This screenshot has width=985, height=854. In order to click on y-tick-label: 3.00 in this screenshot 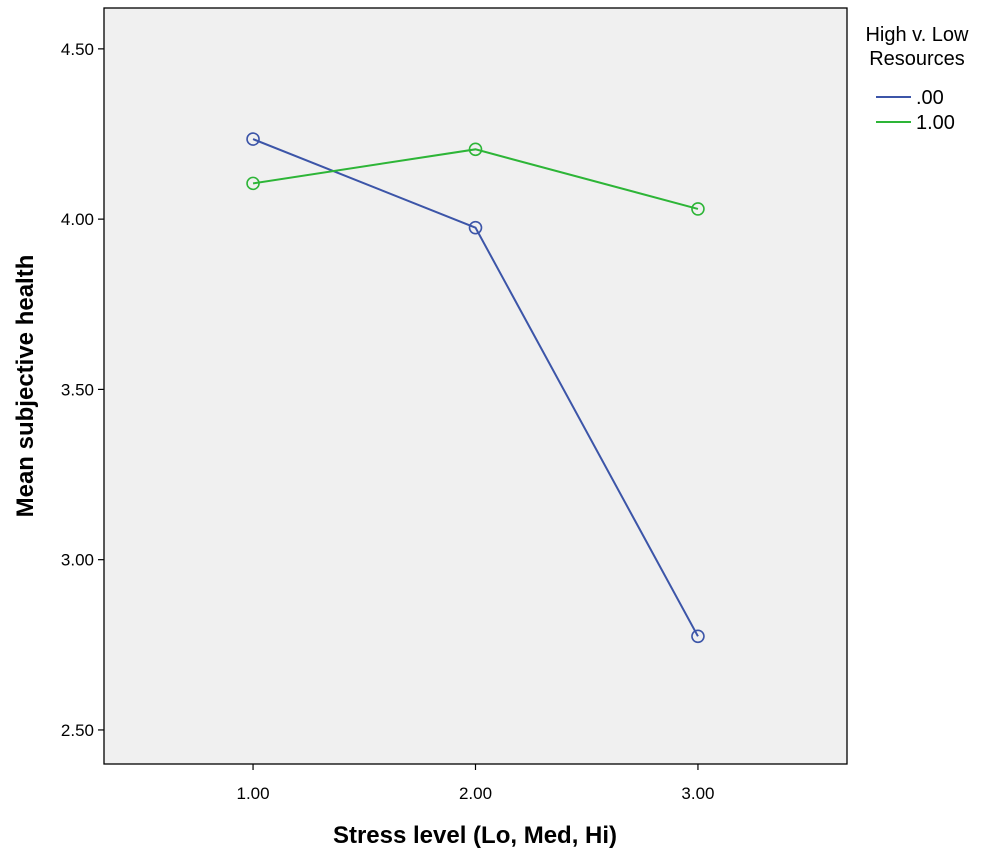, I will do `click(77, 560)`.